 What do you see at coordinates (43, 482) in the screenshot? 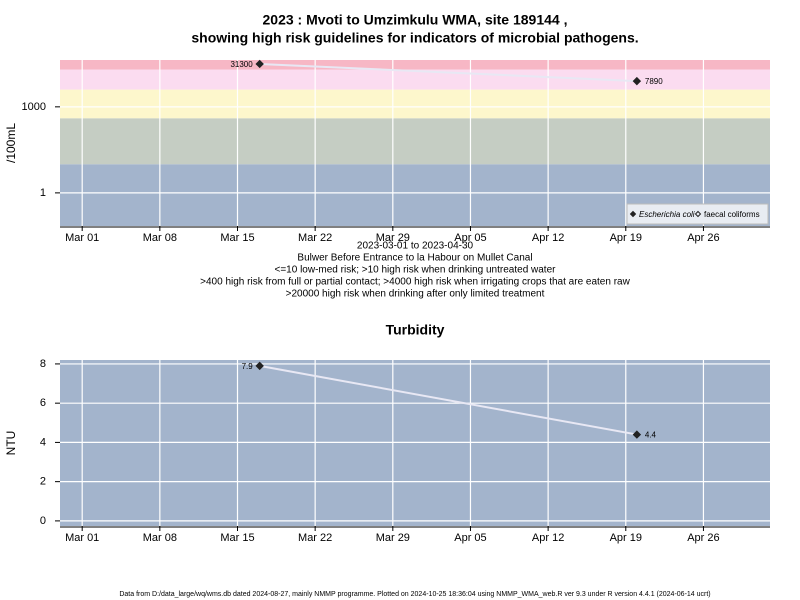
I see `y-tick-label: 2` at bounding box center [43, 482].